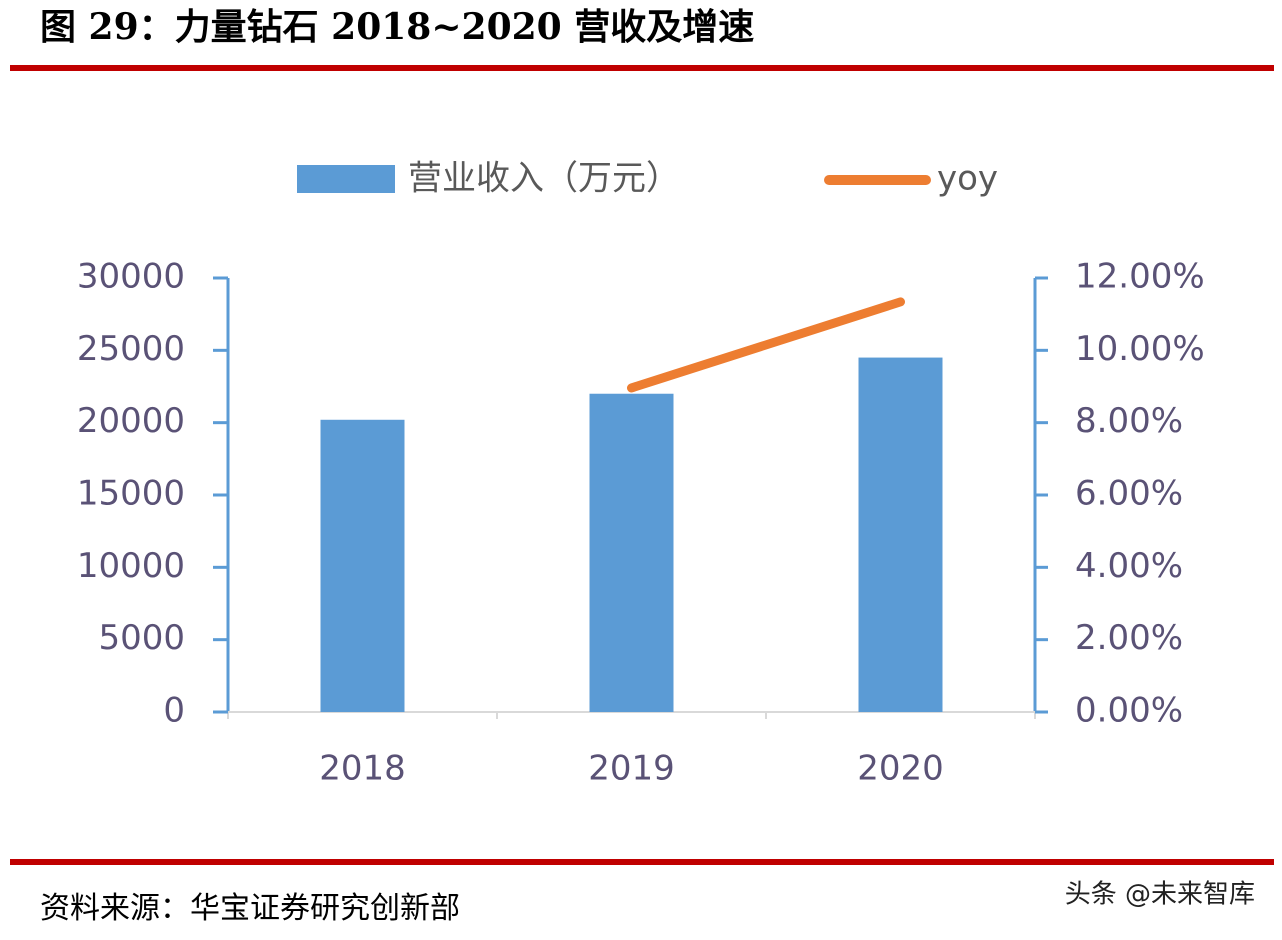 Image resolution: width=1282 pixels, height=940 pixels. I want to click on top-rule, so click(642, 68).